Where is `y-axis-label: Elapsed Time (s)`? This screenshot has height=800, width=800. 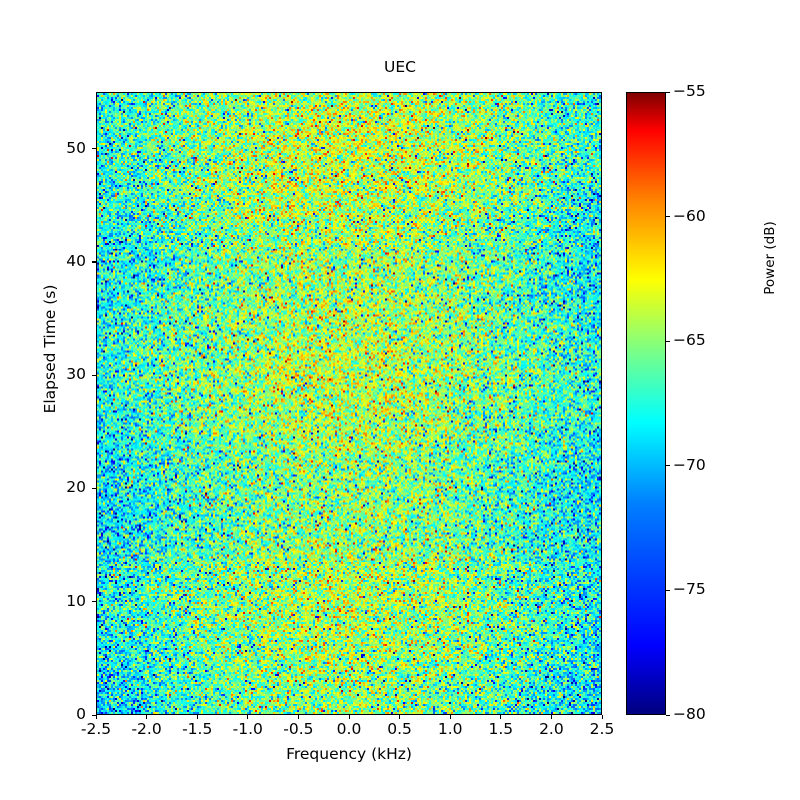 y-axis-label: Elapsed Time (s) is located at coordinates (50, 349).